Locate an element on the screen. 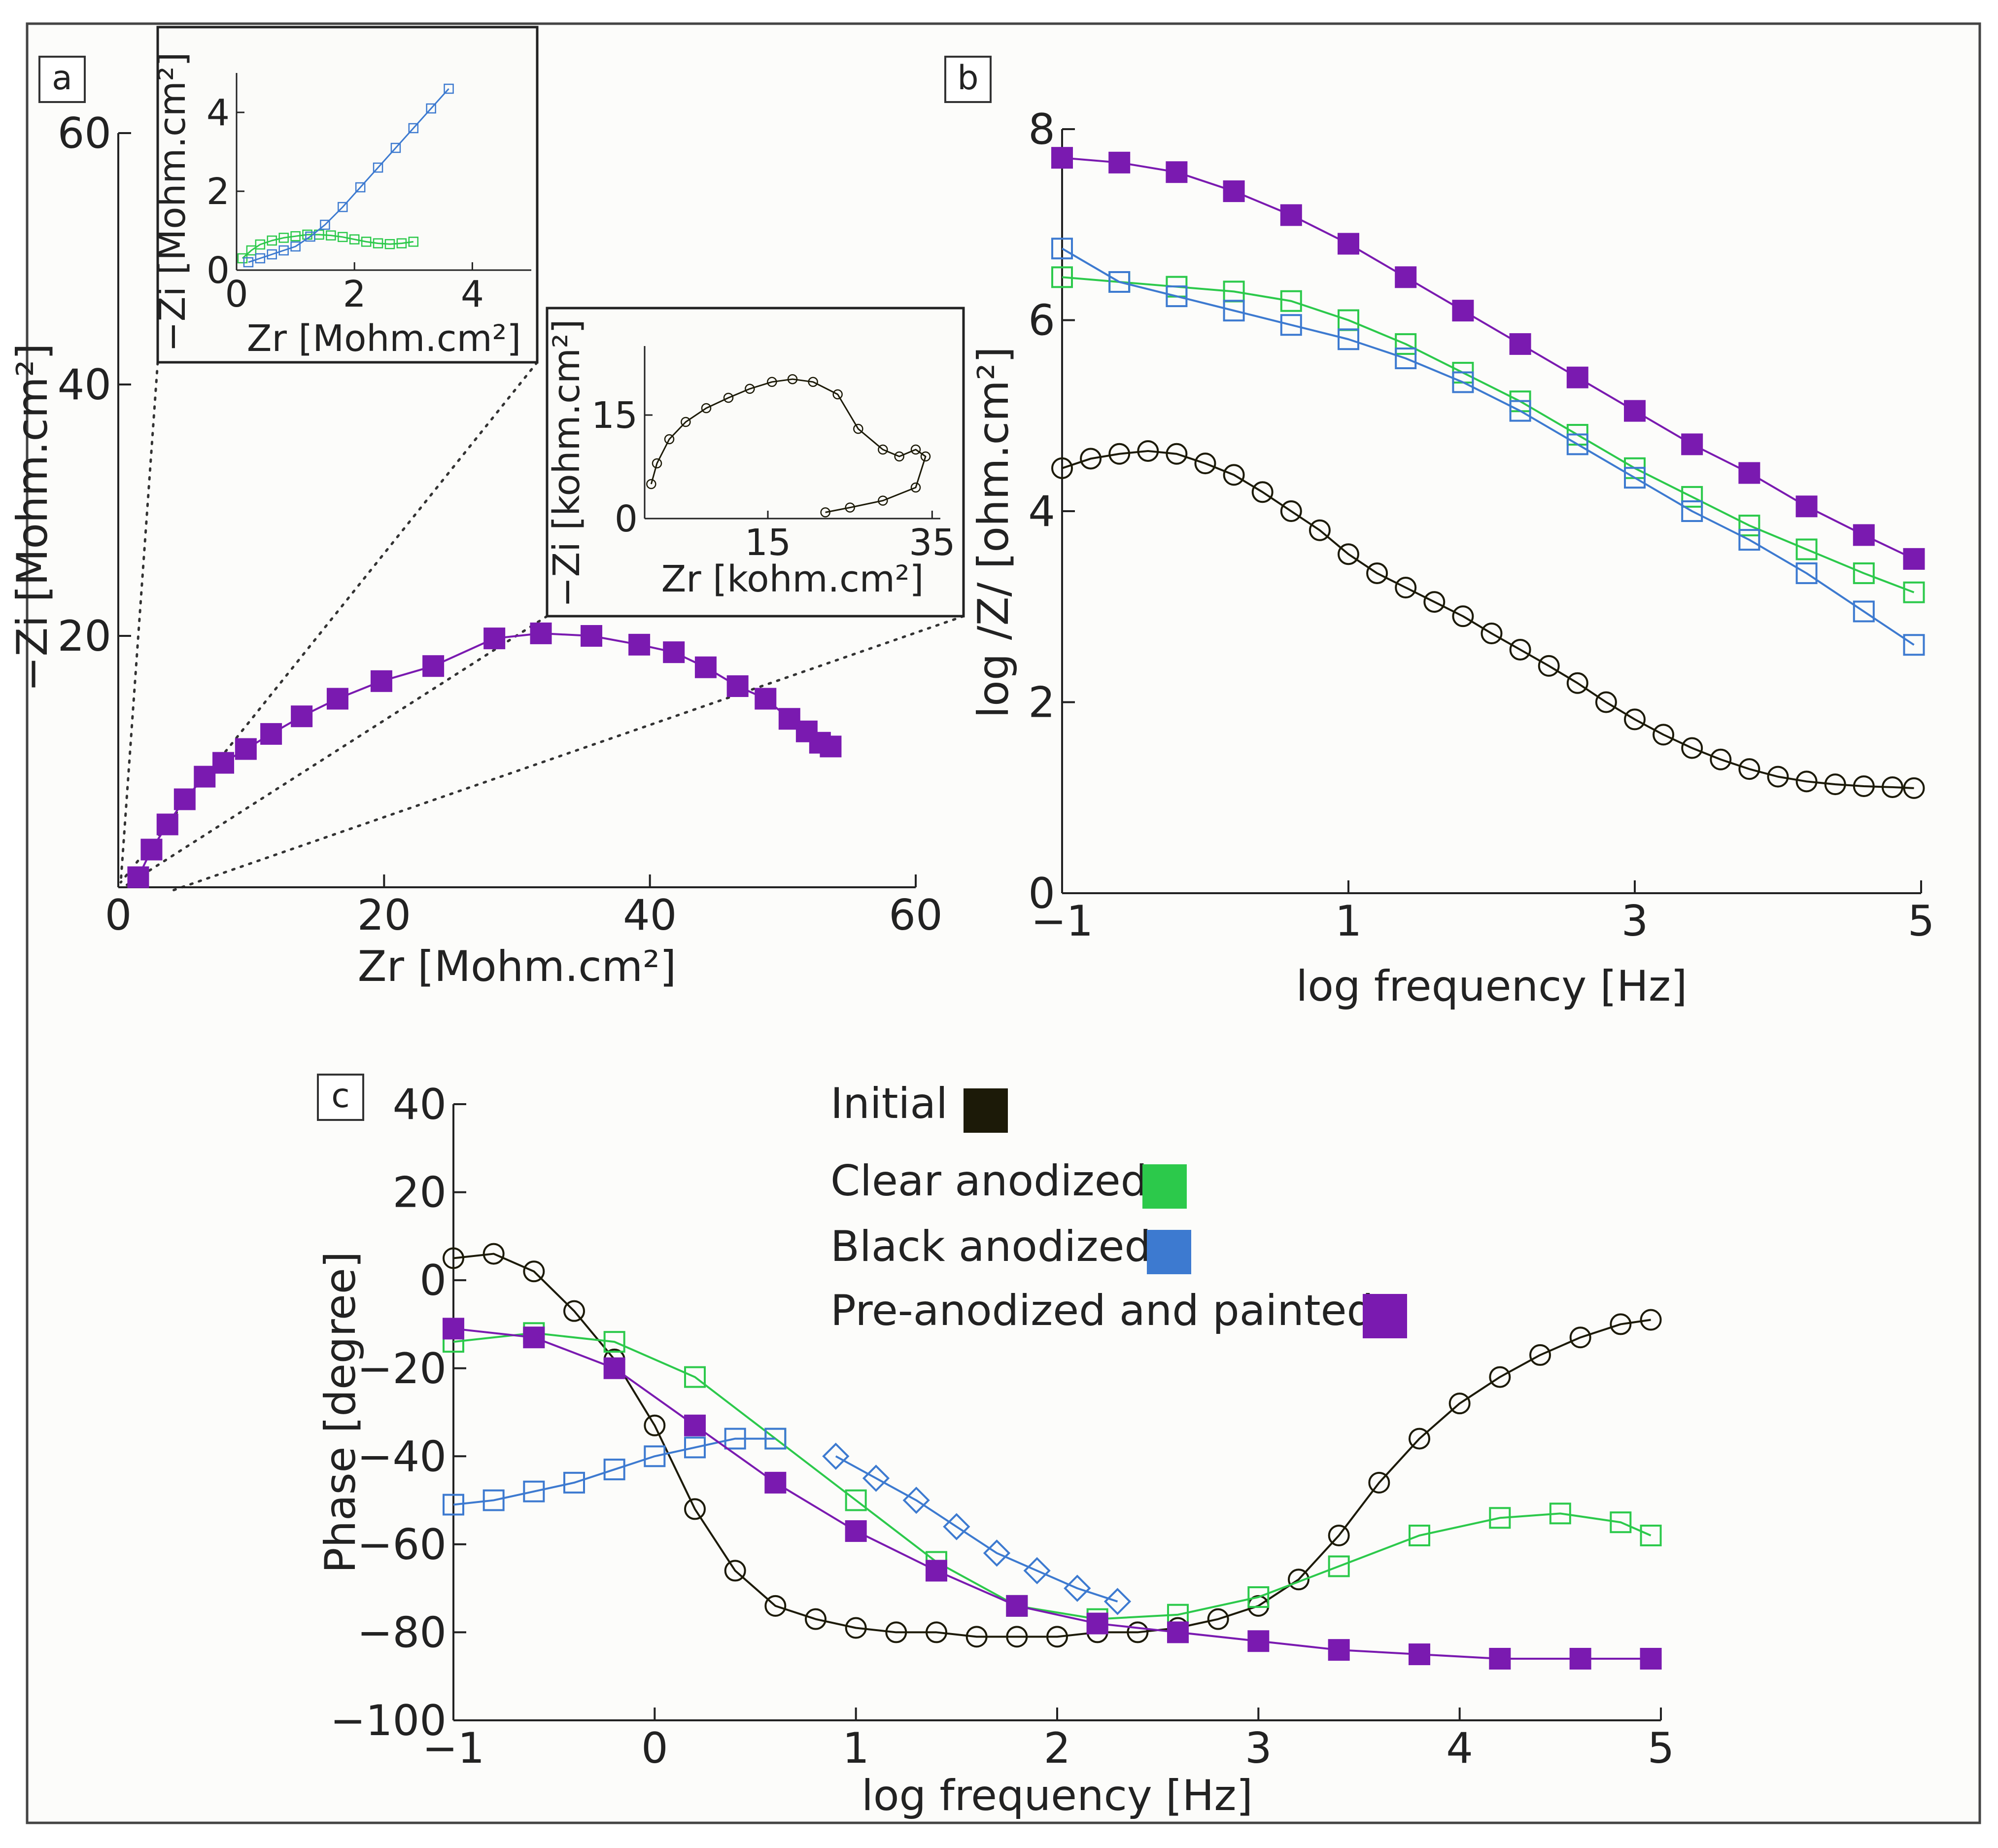  series-line-initial is located at coordinates (1052, 1445).